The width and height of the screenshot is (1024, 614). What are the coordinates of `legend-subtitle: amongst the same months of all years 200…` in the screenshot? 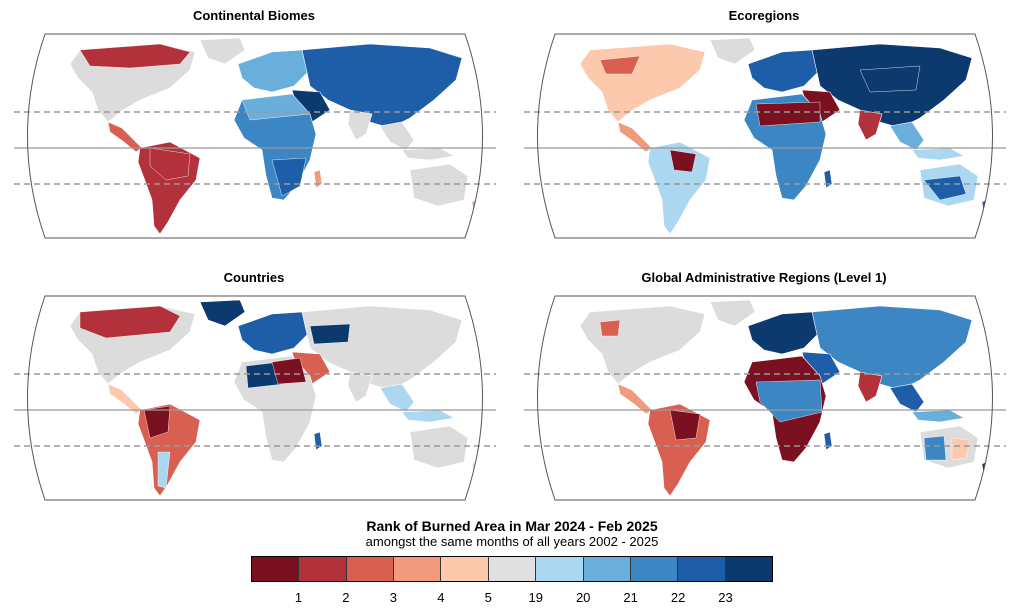 It's located at (512, 541).